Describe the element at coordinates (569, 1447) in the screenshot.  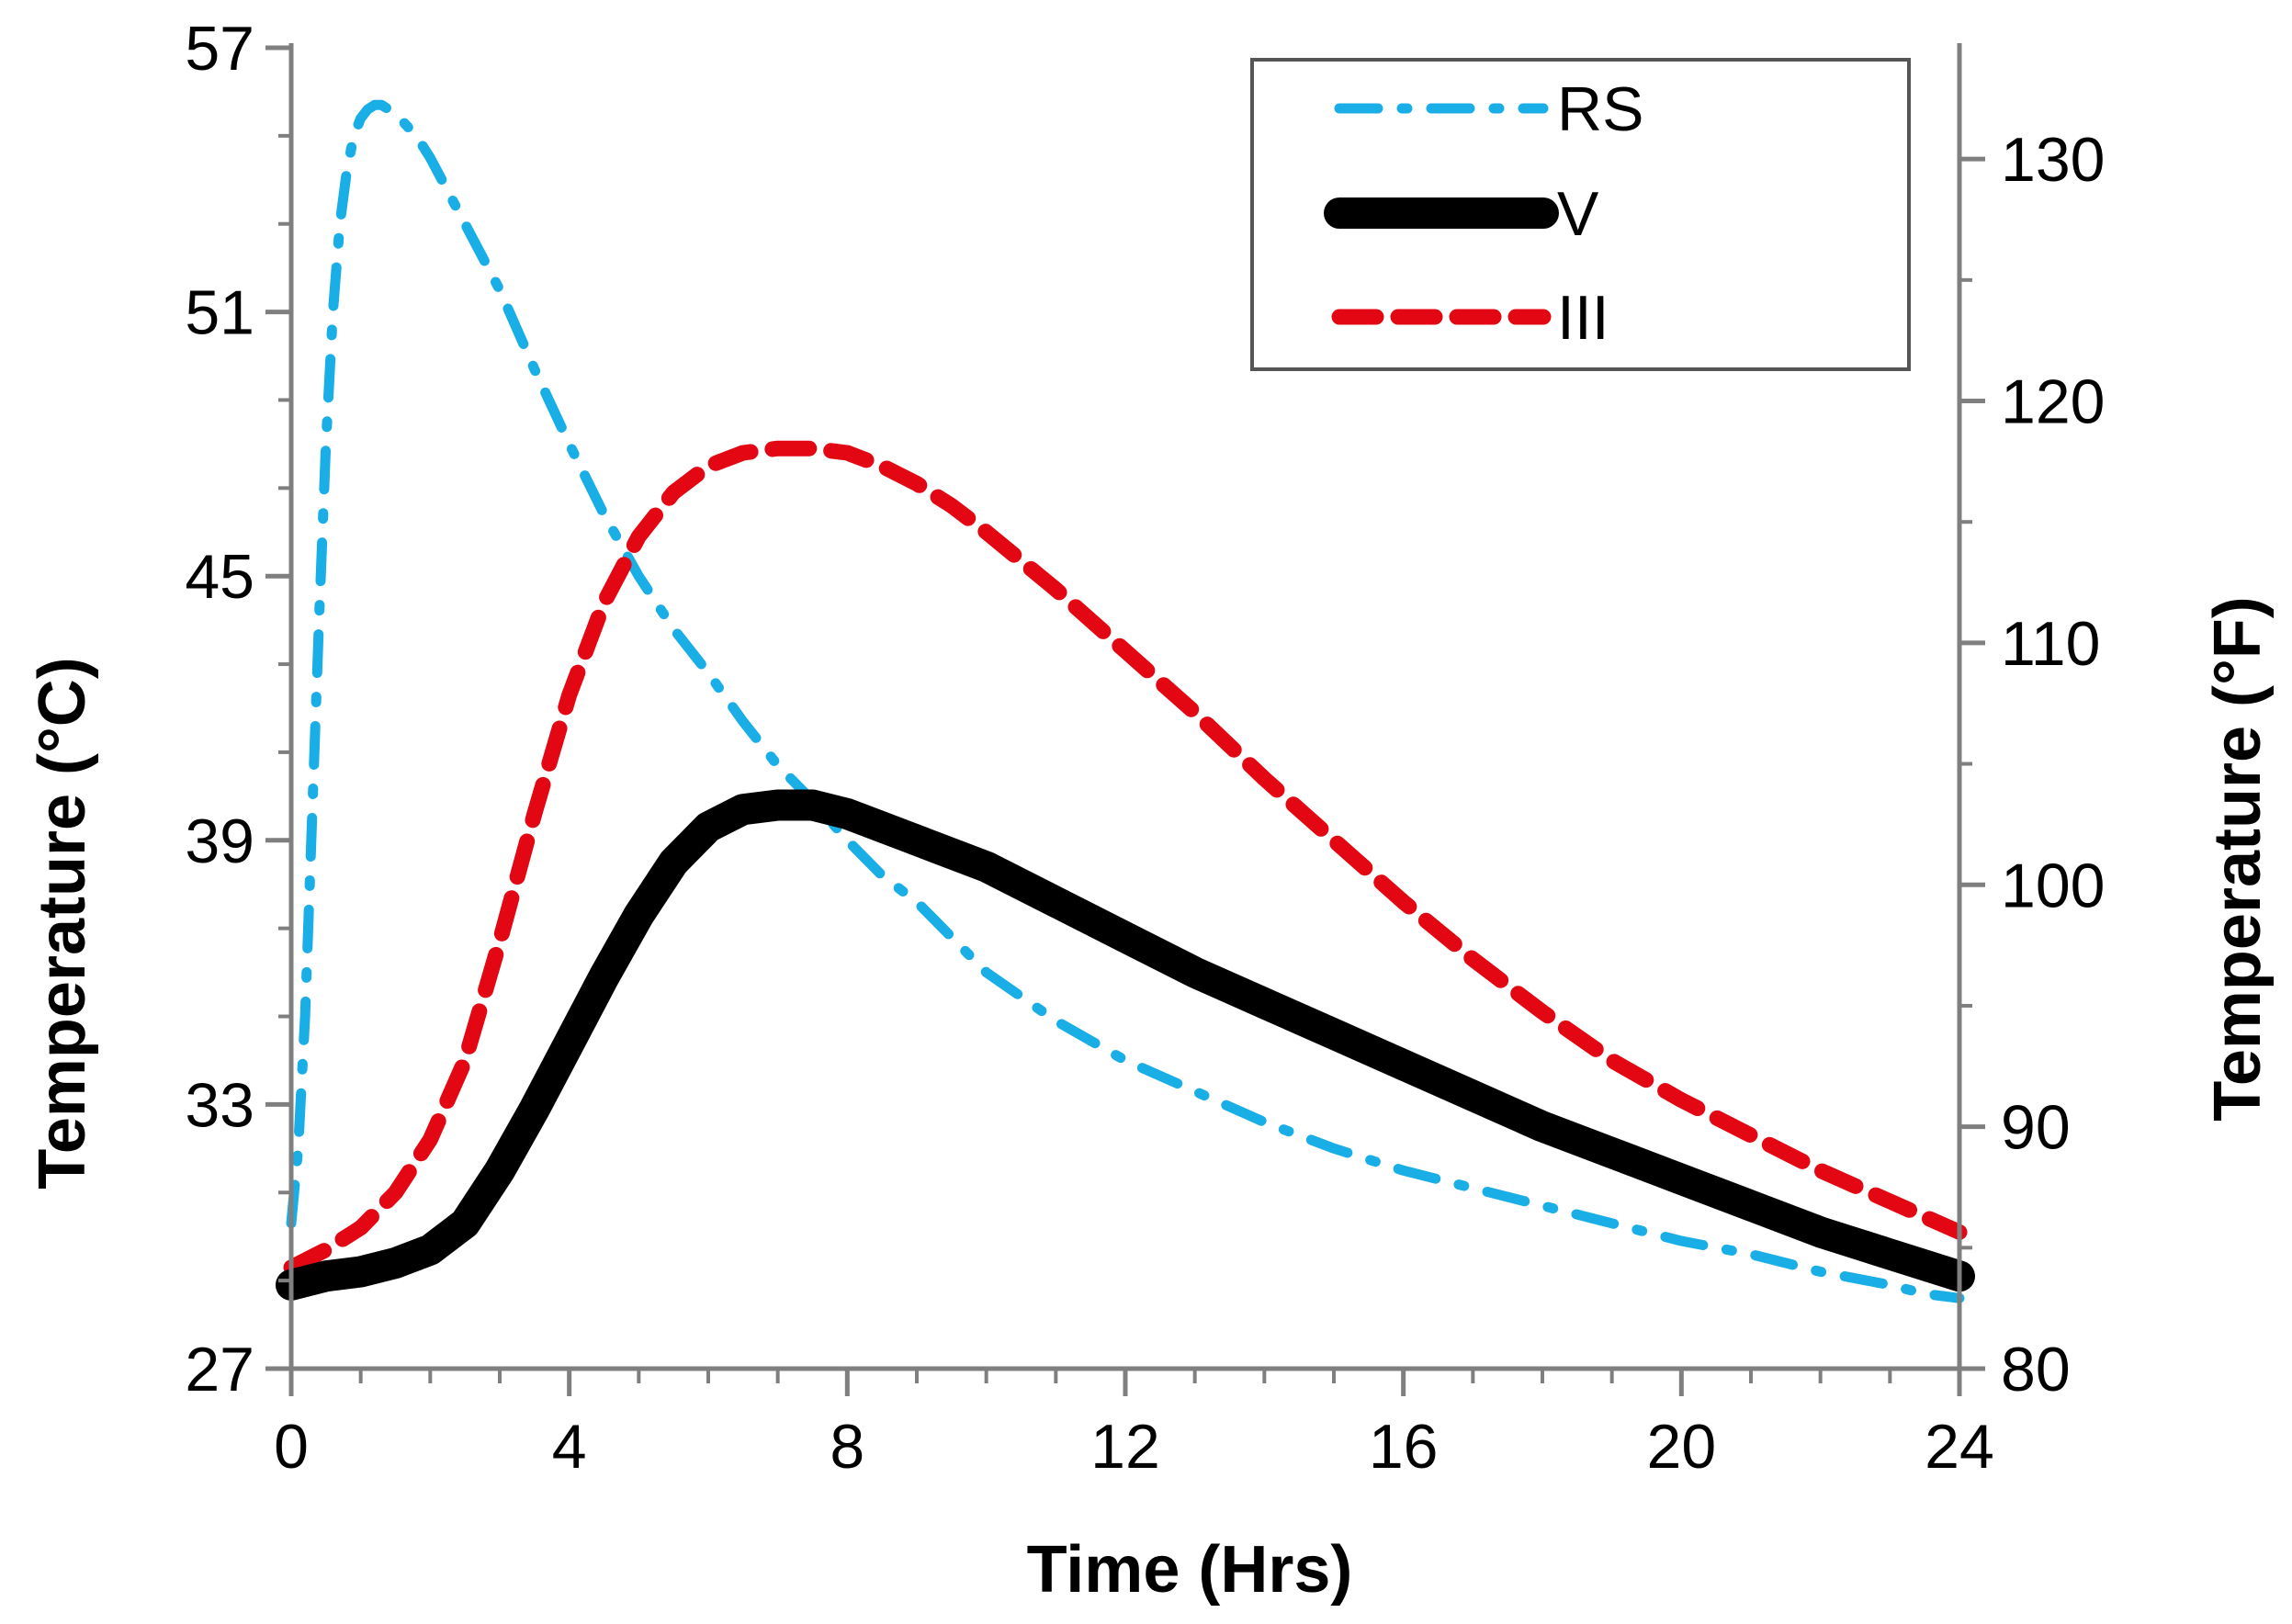
I see `x-tick-label: 4` at that location.